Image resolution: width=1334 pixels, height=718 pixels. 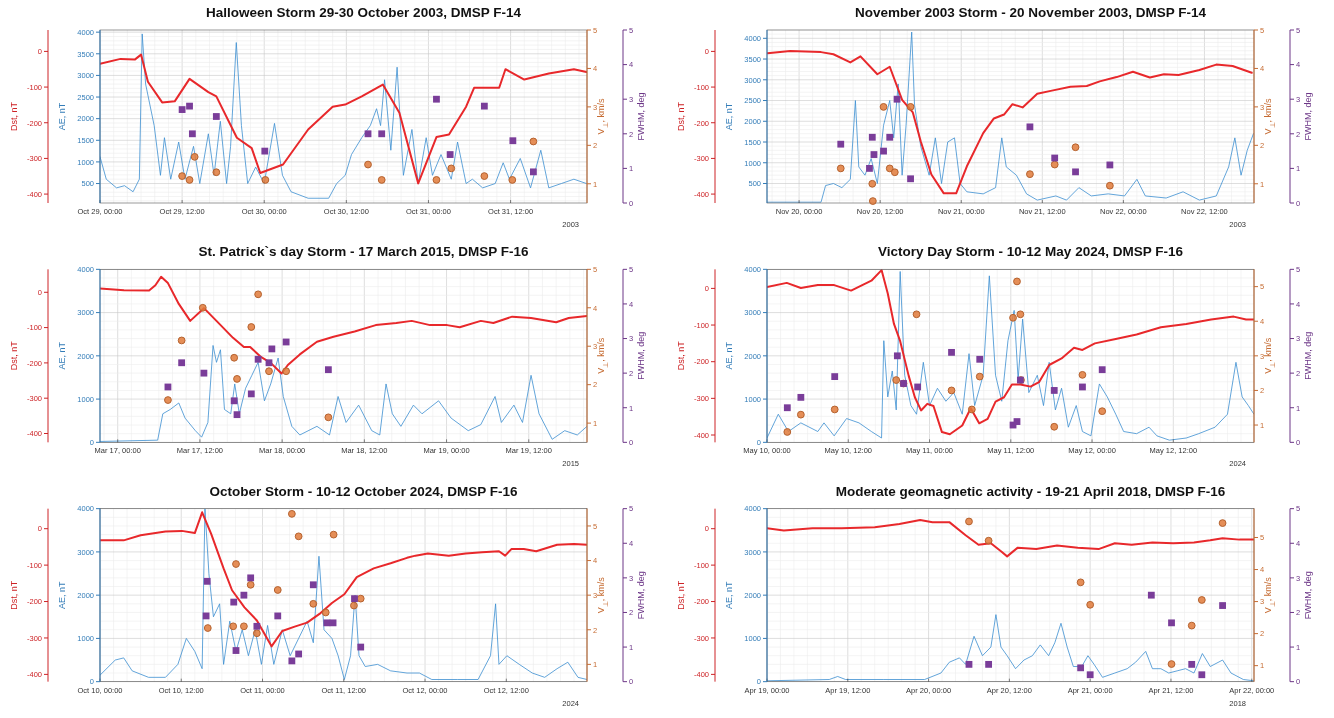 What do you see at coordinates (1030, 491) in the screenshot?
I see `chart-title: Moderate geomagnetic activity - 19-21 April 2018, DMSP F-16` at bounding box center [1030, 491].